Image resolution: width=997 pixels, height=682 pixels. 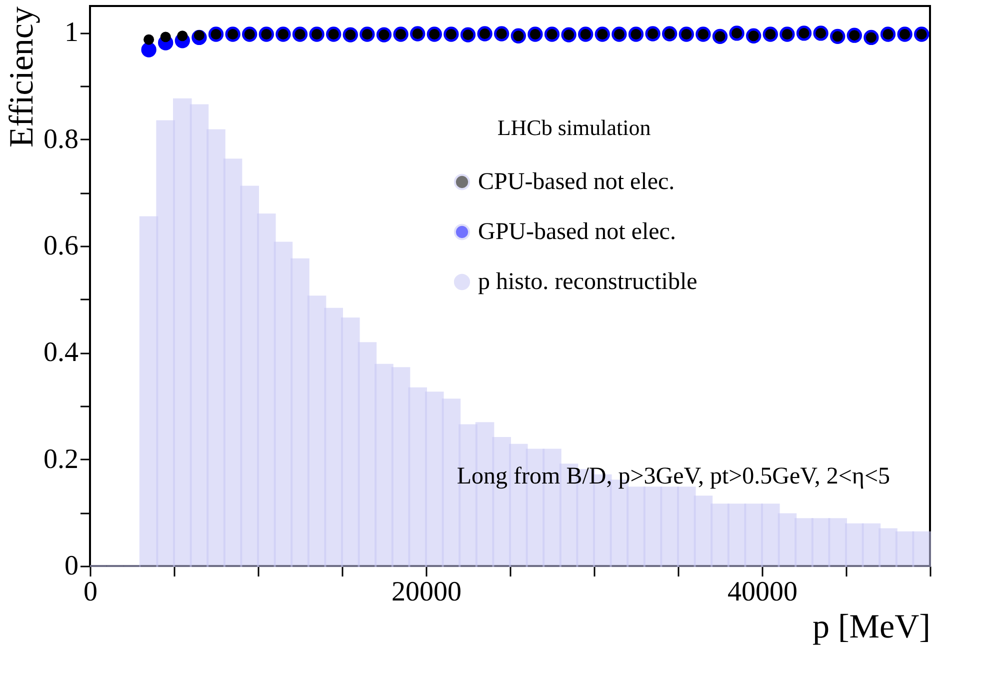 I want to click on x-axis-title: p [MeV], so click(x=871, y=627).